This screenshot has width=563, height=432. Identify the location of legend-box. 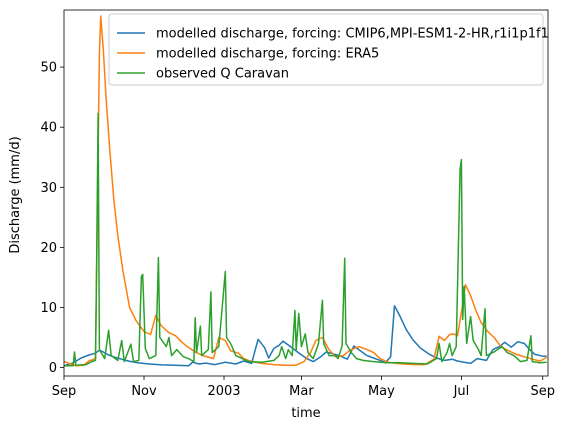
(326, 49).